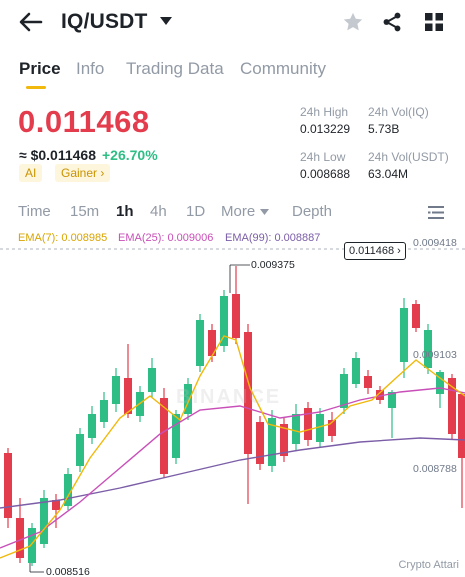  Describe the element at coordinates (31, 22) in the screenshot. I see `back-arrow-icon` at that location.